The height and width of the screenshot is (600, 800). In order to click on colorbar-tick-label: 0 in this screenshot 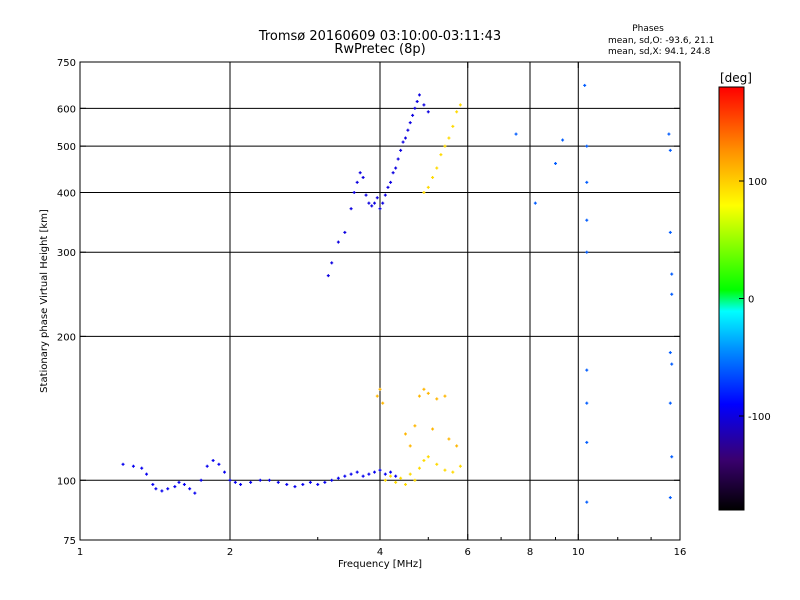, I will do `click(751, 300)`.